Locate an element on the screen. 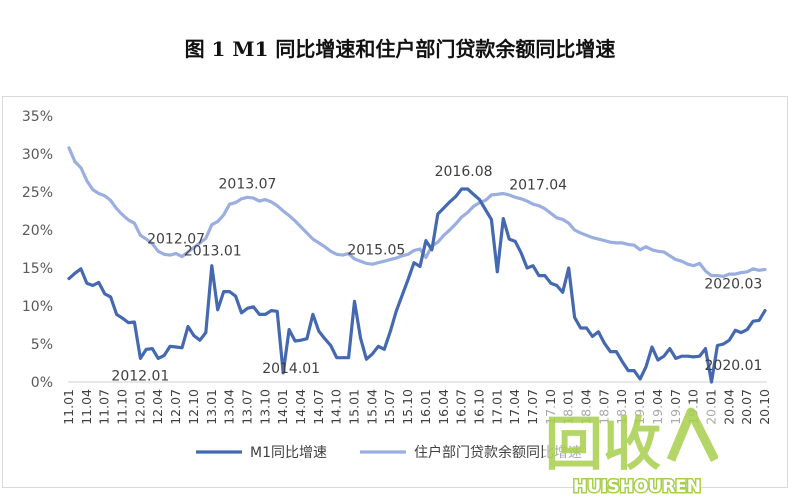 This screenshot has width=800, height=500. x-tick-label: 11.10 is located at coordinates (122, 407).